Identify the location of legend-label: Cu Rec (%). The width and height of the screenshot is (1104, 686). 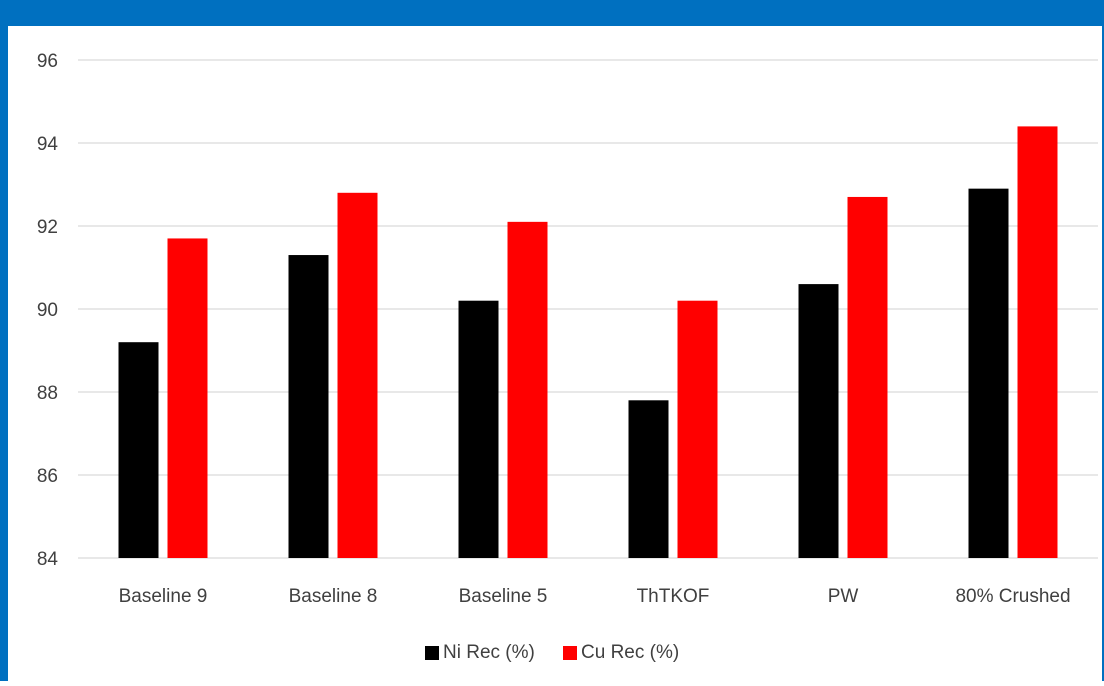
(630, 652).